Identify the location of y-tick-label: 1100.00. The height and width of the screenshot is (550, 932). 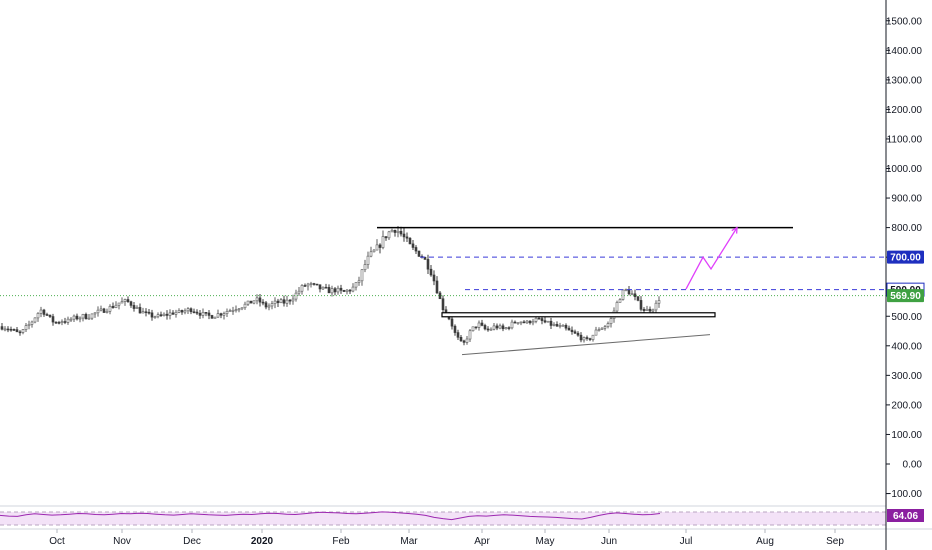
(905, 139).